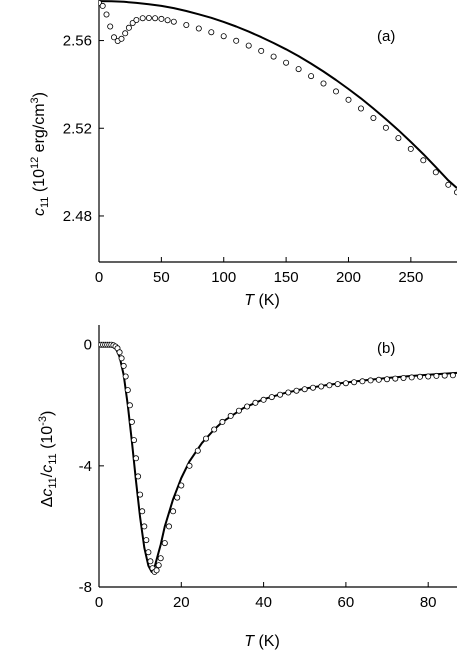  I want to click on x-tick-label: 100, so click(223, 277).